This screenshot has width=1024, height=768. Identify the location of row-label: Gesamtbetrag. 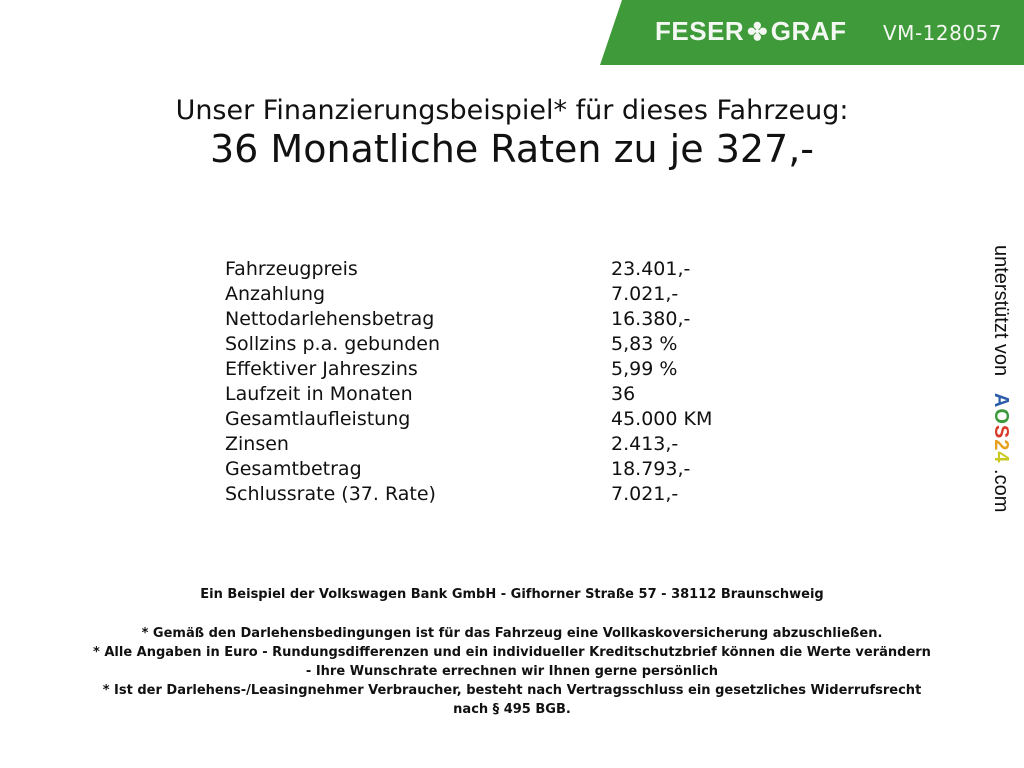
(293, 469).